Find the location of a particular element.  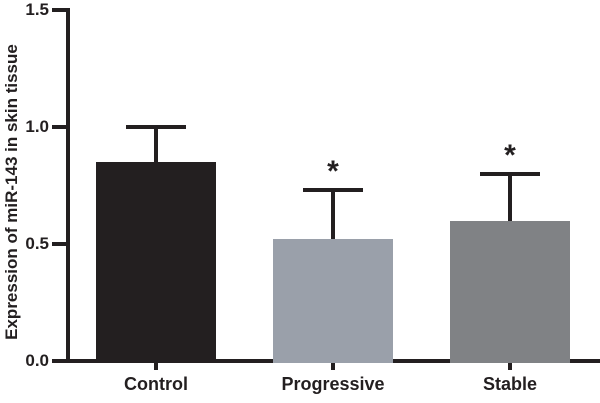

error-bar-cap-stable is located at coordinates (510, 173).